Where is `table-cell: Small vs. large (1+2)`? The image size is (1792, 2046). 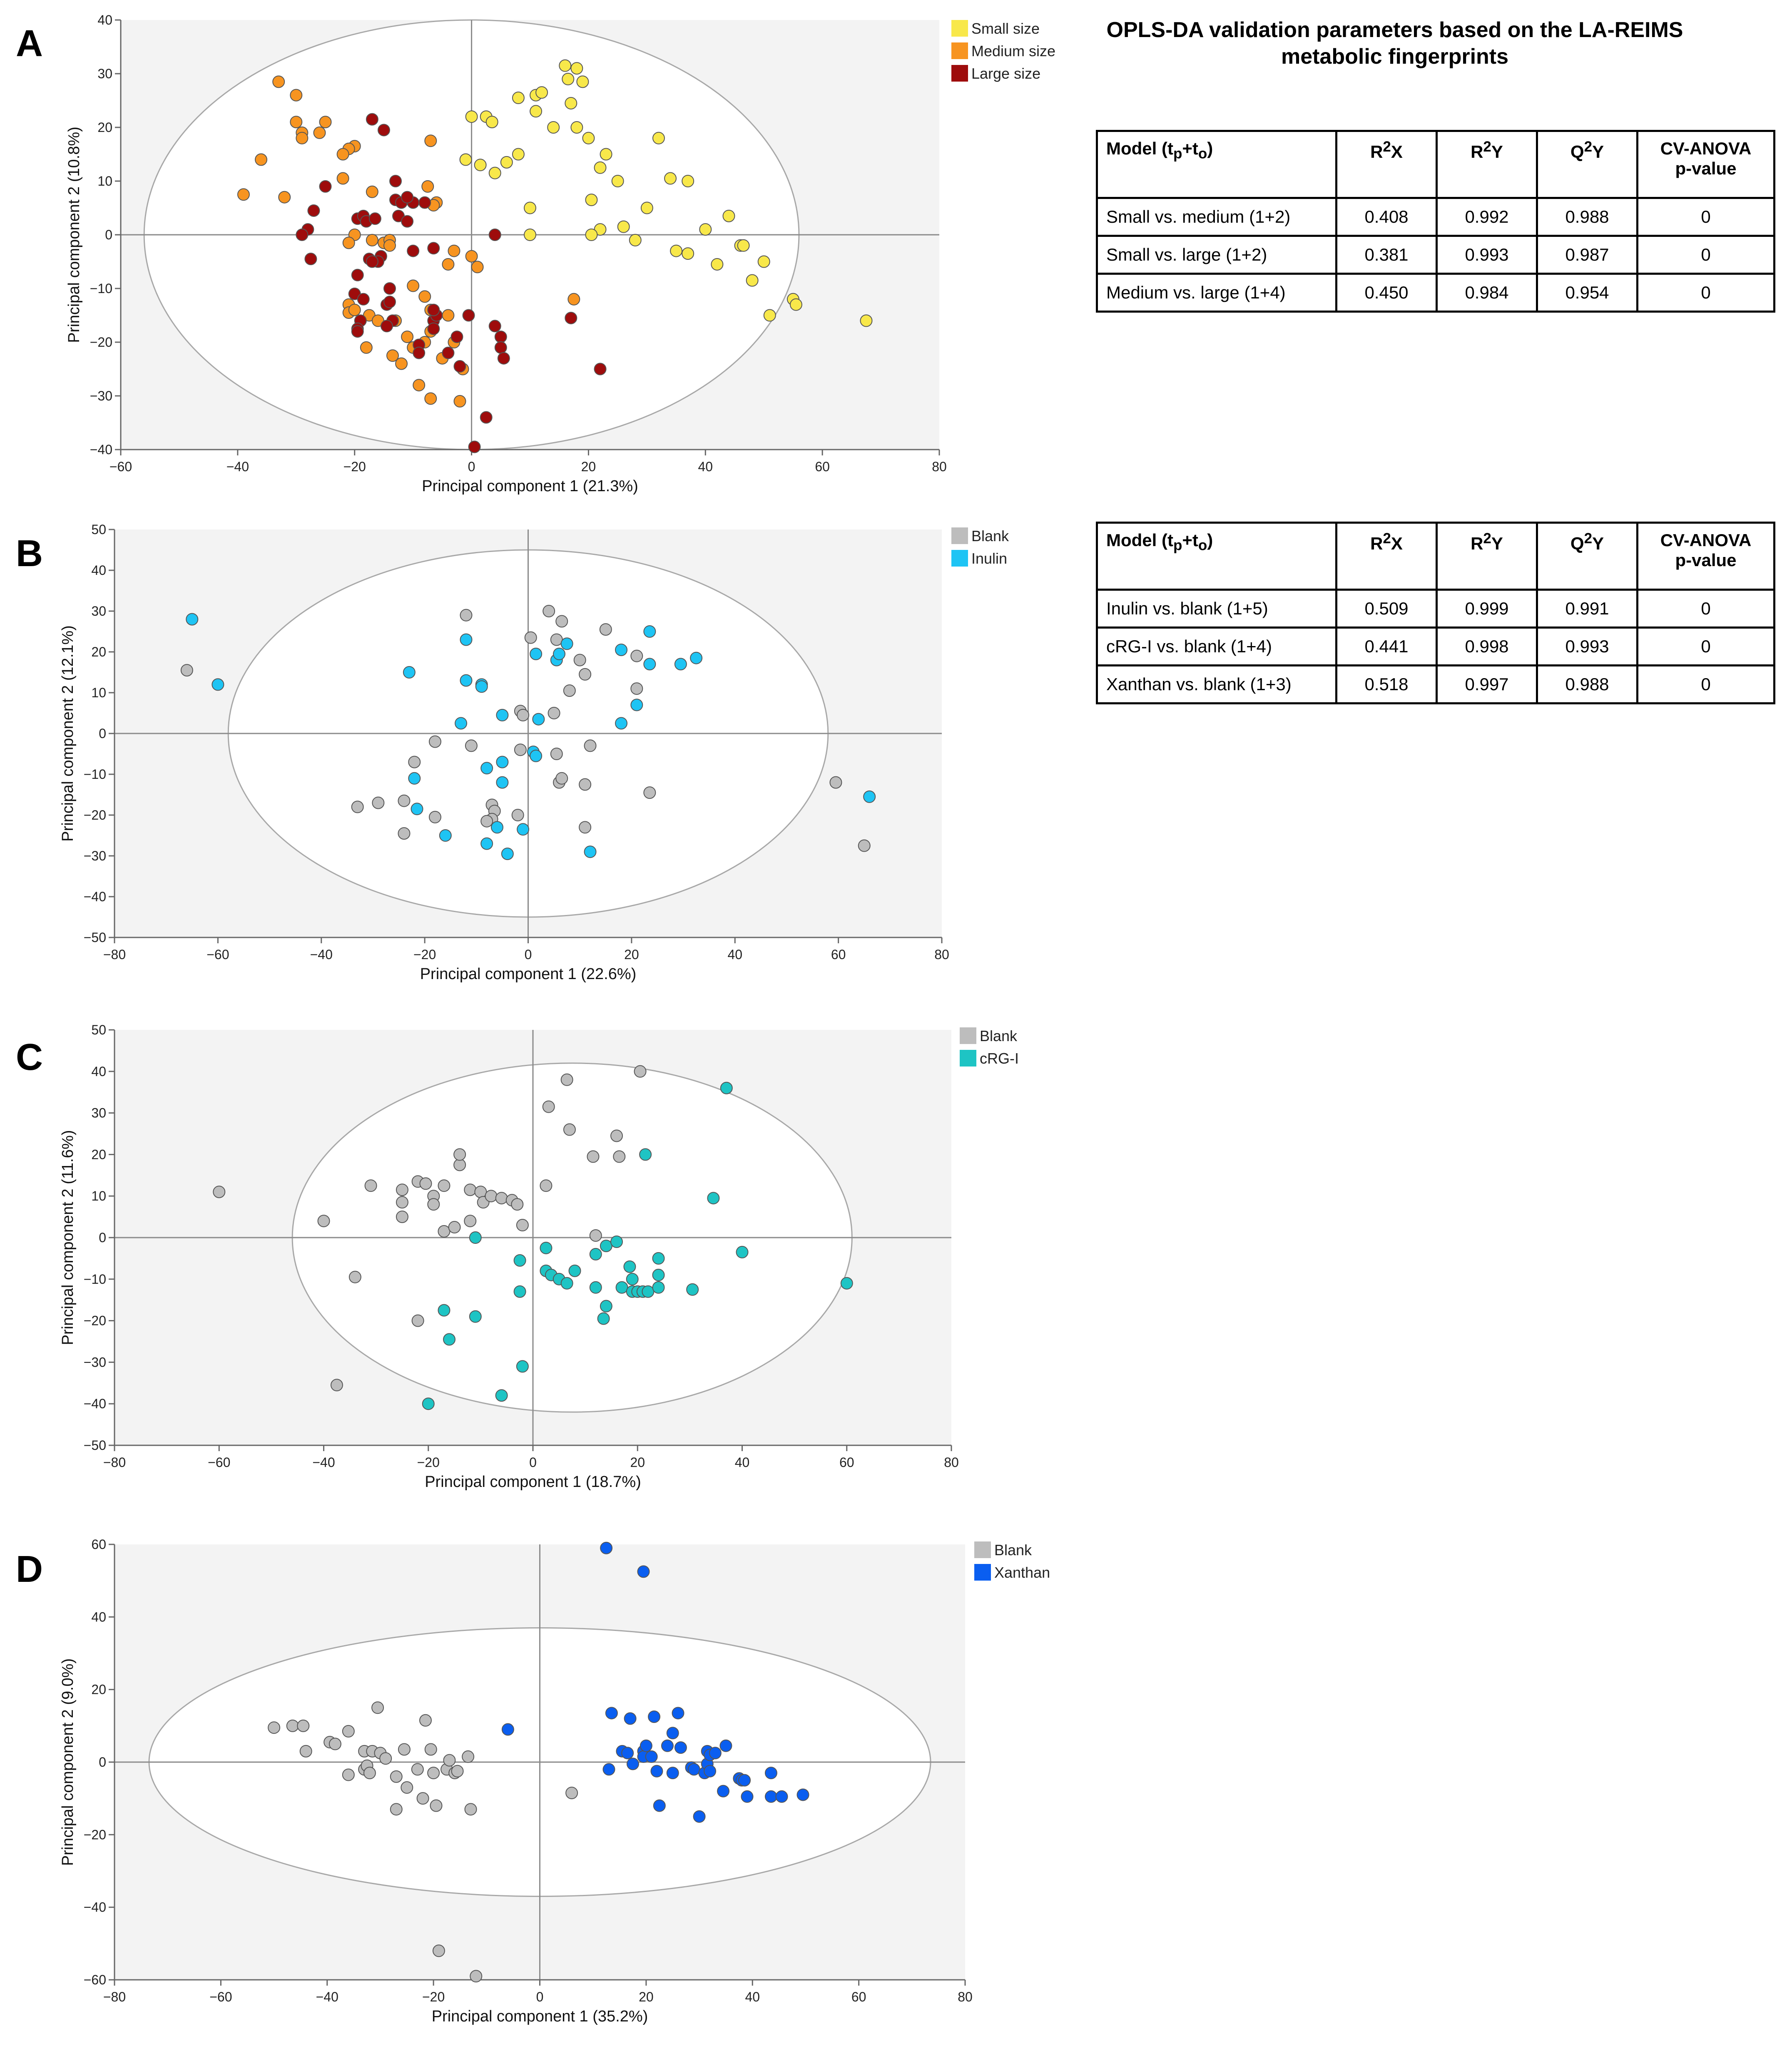
table-cell: Small vs. large (1+2) is located at coordinates (1216, 255).